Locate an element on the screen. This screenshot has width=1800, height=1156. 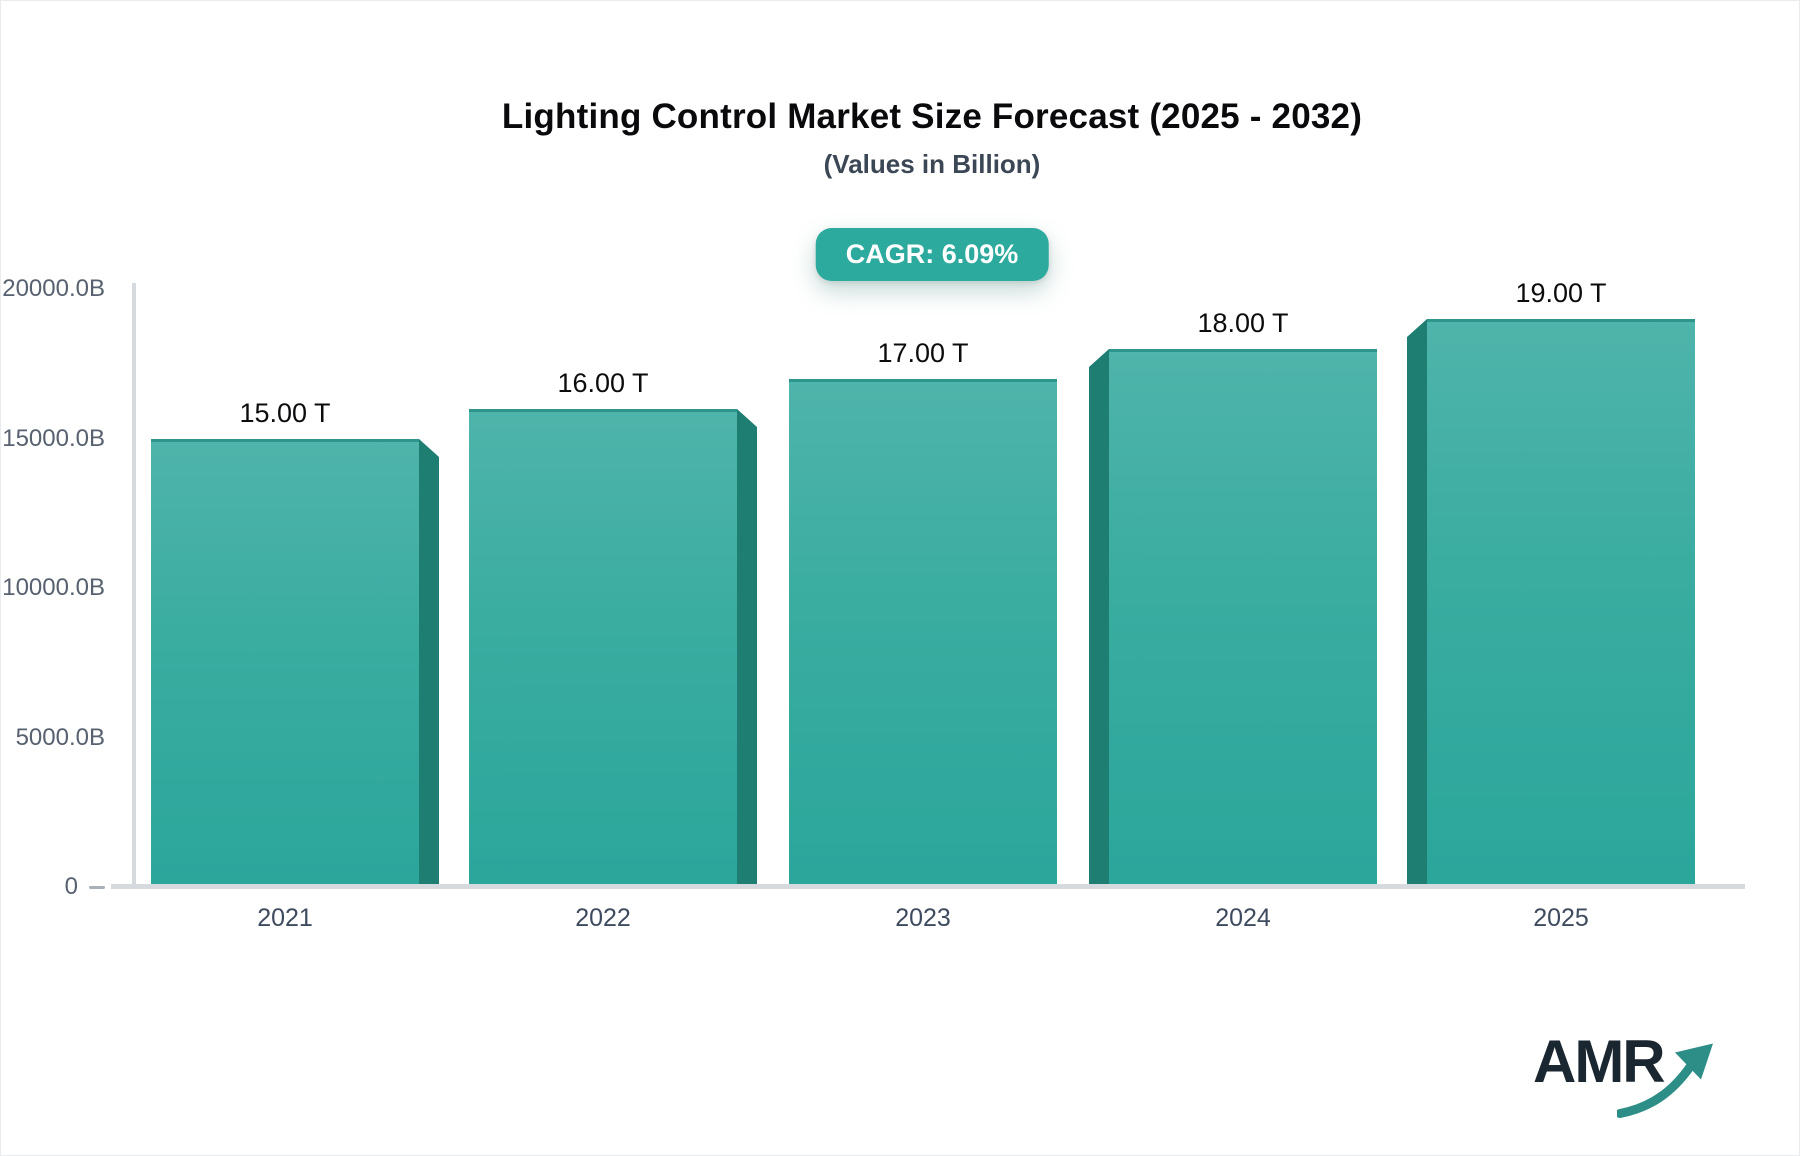
bar-2023 is located at coordinates (923, 633).